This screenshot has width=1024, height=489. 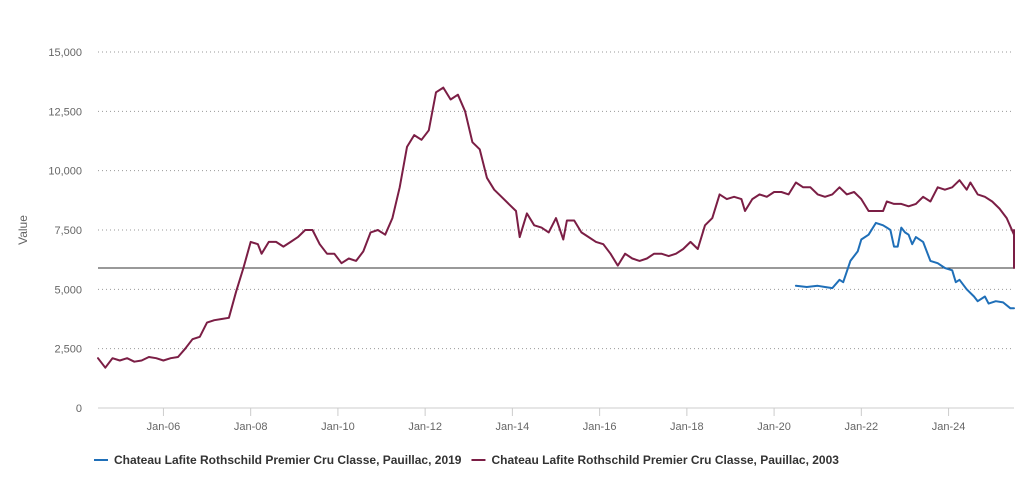 What do you see at coordinates (251, 427) in the screenshot?
I see `x-tick-label: Jan-08` at bounding box center [251, 427].